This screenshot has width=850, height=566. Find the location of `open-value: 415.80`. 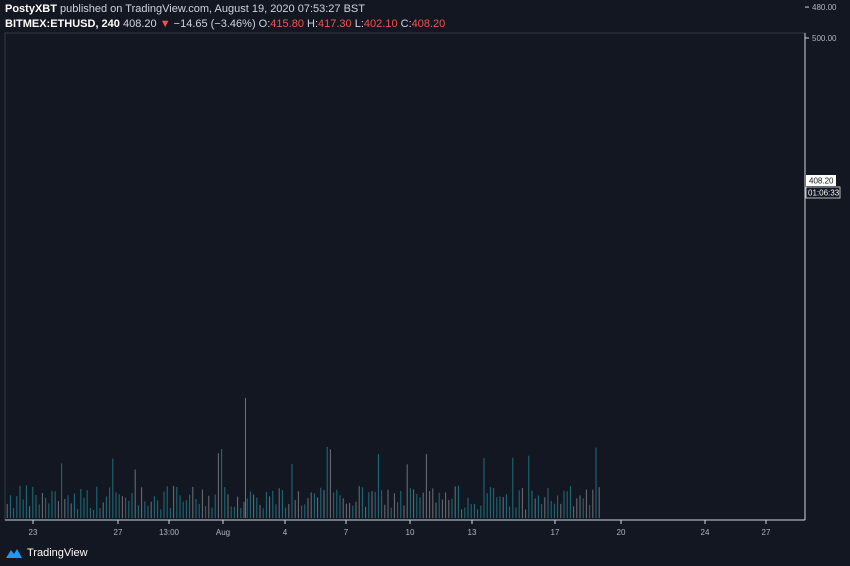

open-value: 415.80 is located at coordinates (287, 24).